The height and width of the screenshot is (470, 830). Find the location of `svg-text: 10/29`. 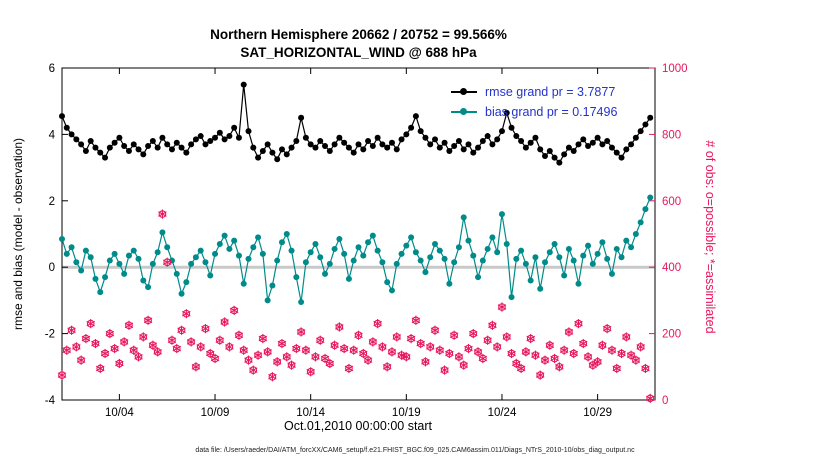

svg-text: 10/29 is located at coordinates (597, 413).